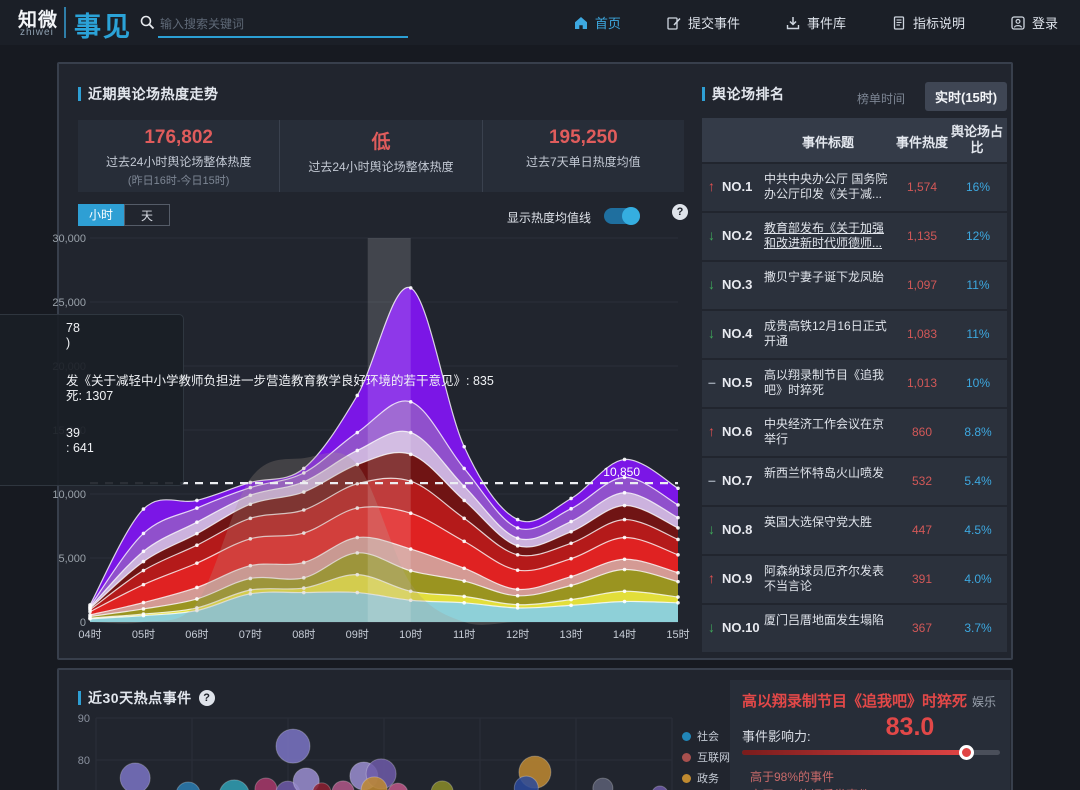  I want to click on event-heat: 860, so click(922, 432).